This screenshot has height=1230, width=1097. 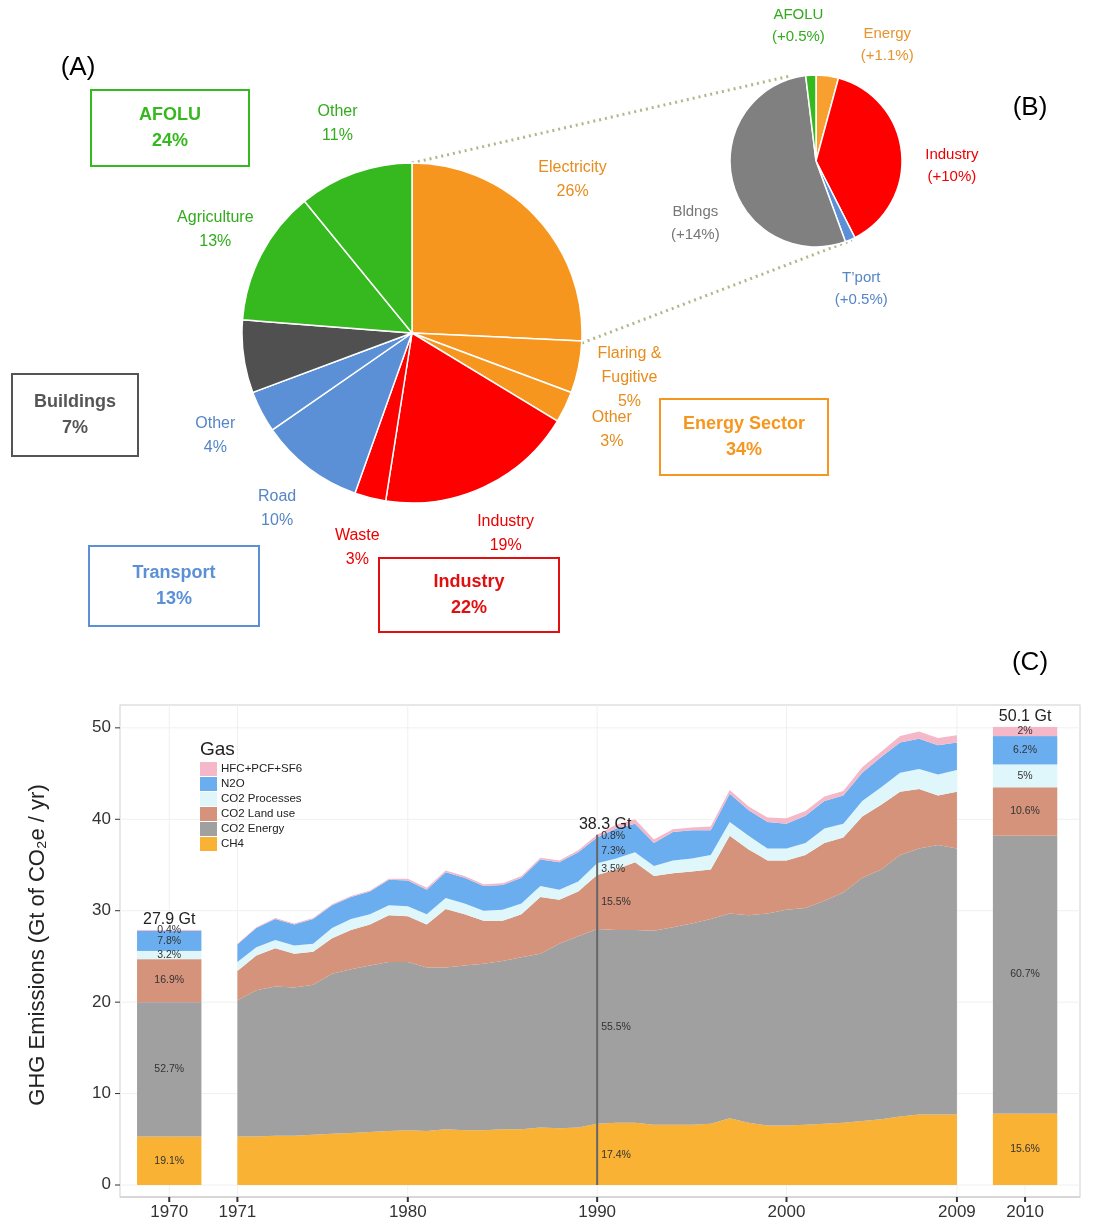 I want to click on slice-label: Energy, so click(x=887, y=32).